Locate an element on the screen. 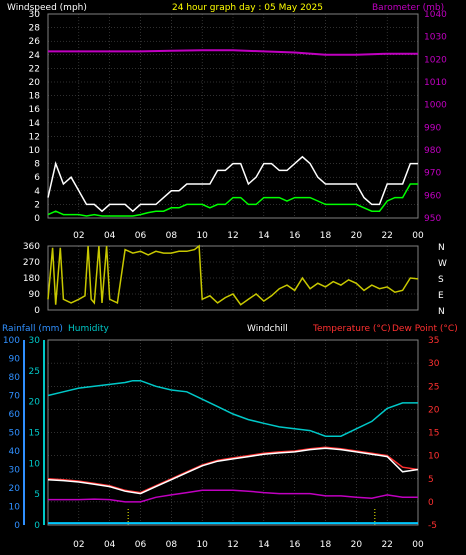  wind-tick-label: 8 is located at coordinates (37, 165).